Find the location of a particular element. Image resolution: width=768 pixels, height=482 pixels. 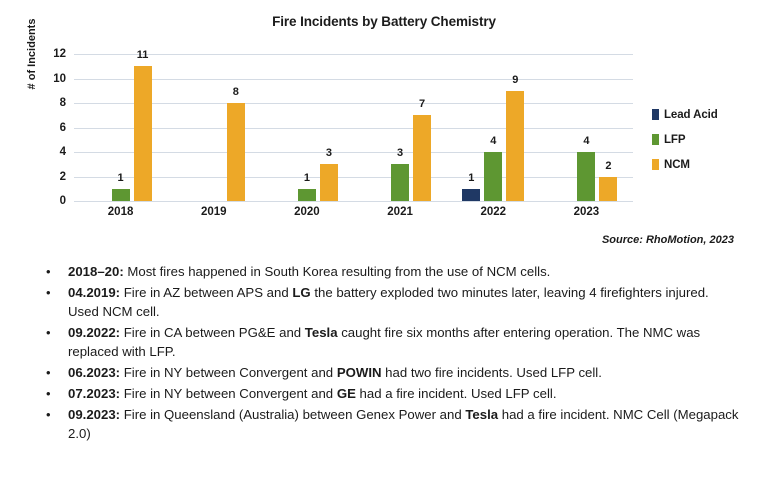

bar-lfp-2021 is located at coordinates (400, 182).